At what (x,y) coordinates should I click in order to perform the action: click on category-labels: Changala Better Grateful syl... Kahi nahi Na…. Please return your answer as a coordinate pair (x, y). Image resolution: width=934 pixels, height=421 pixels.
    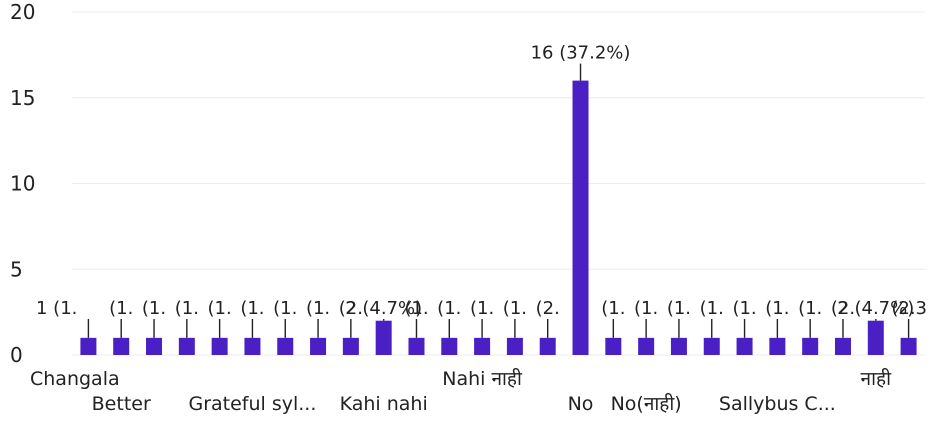
    Looking at the image, I should click on (461, 391).